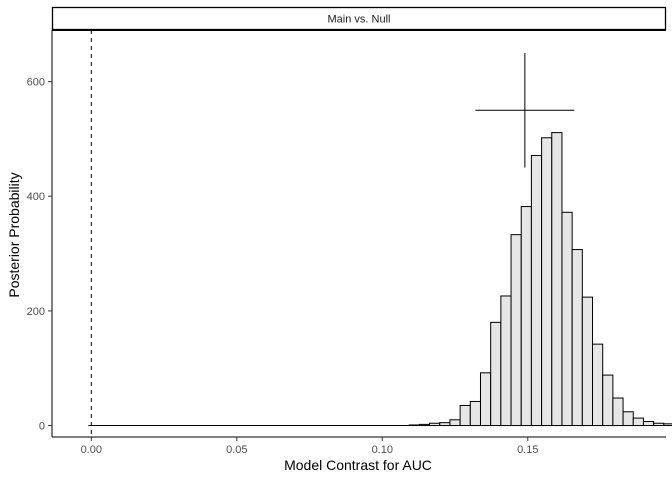 The image size is (672, 480). I want to click on x-tick-label: 0.15, so click(527, 450).